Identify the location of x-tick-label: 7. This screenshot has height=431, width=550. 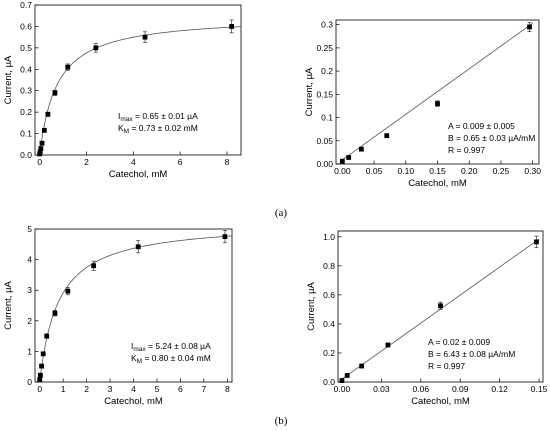
(203, 389).